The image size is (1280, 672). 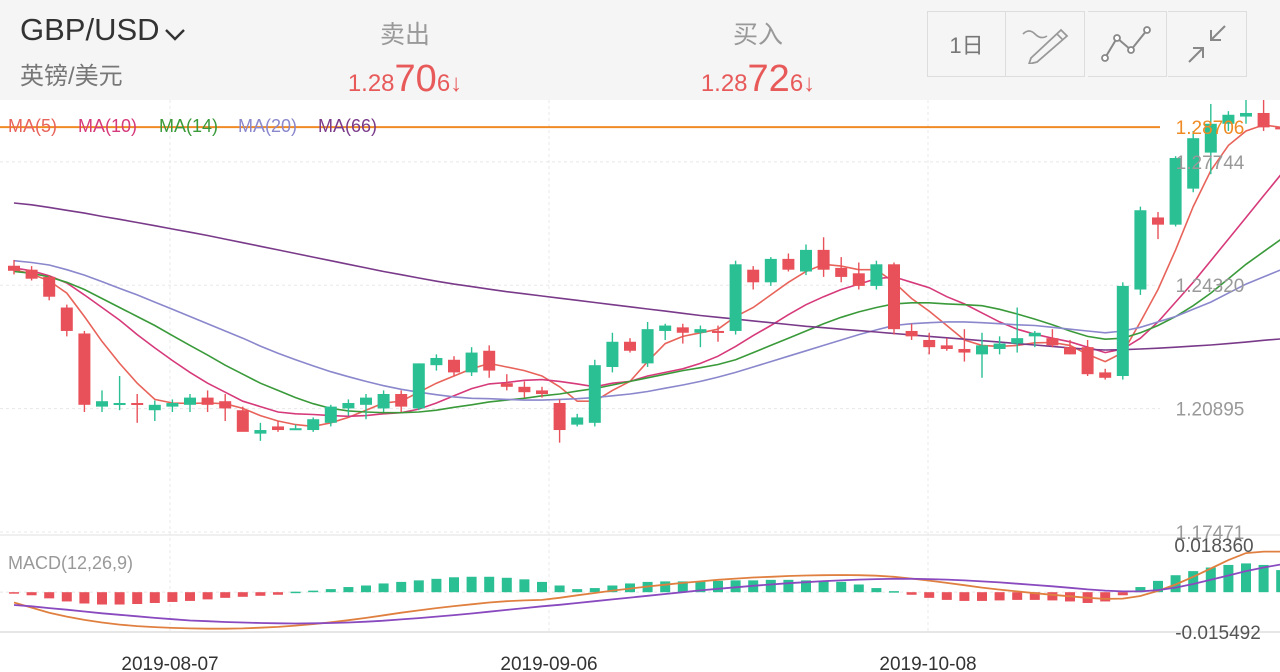 I want to click on macd-max-label: 0.018360, so click(x=1213, y=546).